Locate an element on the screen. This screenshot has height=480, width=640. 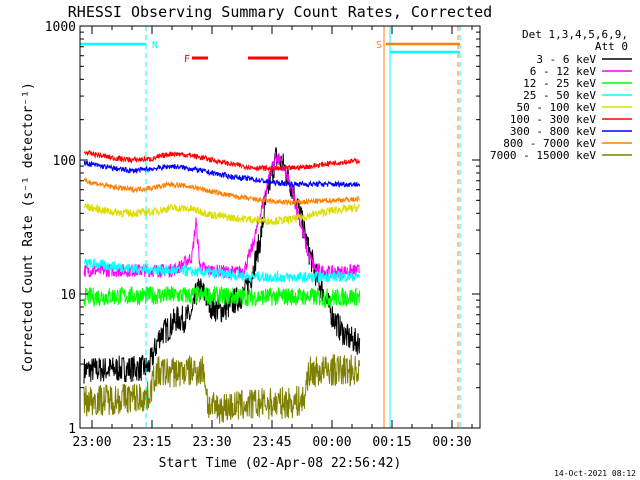
legend-header: Att 0 is located at coordinates (611, 46).